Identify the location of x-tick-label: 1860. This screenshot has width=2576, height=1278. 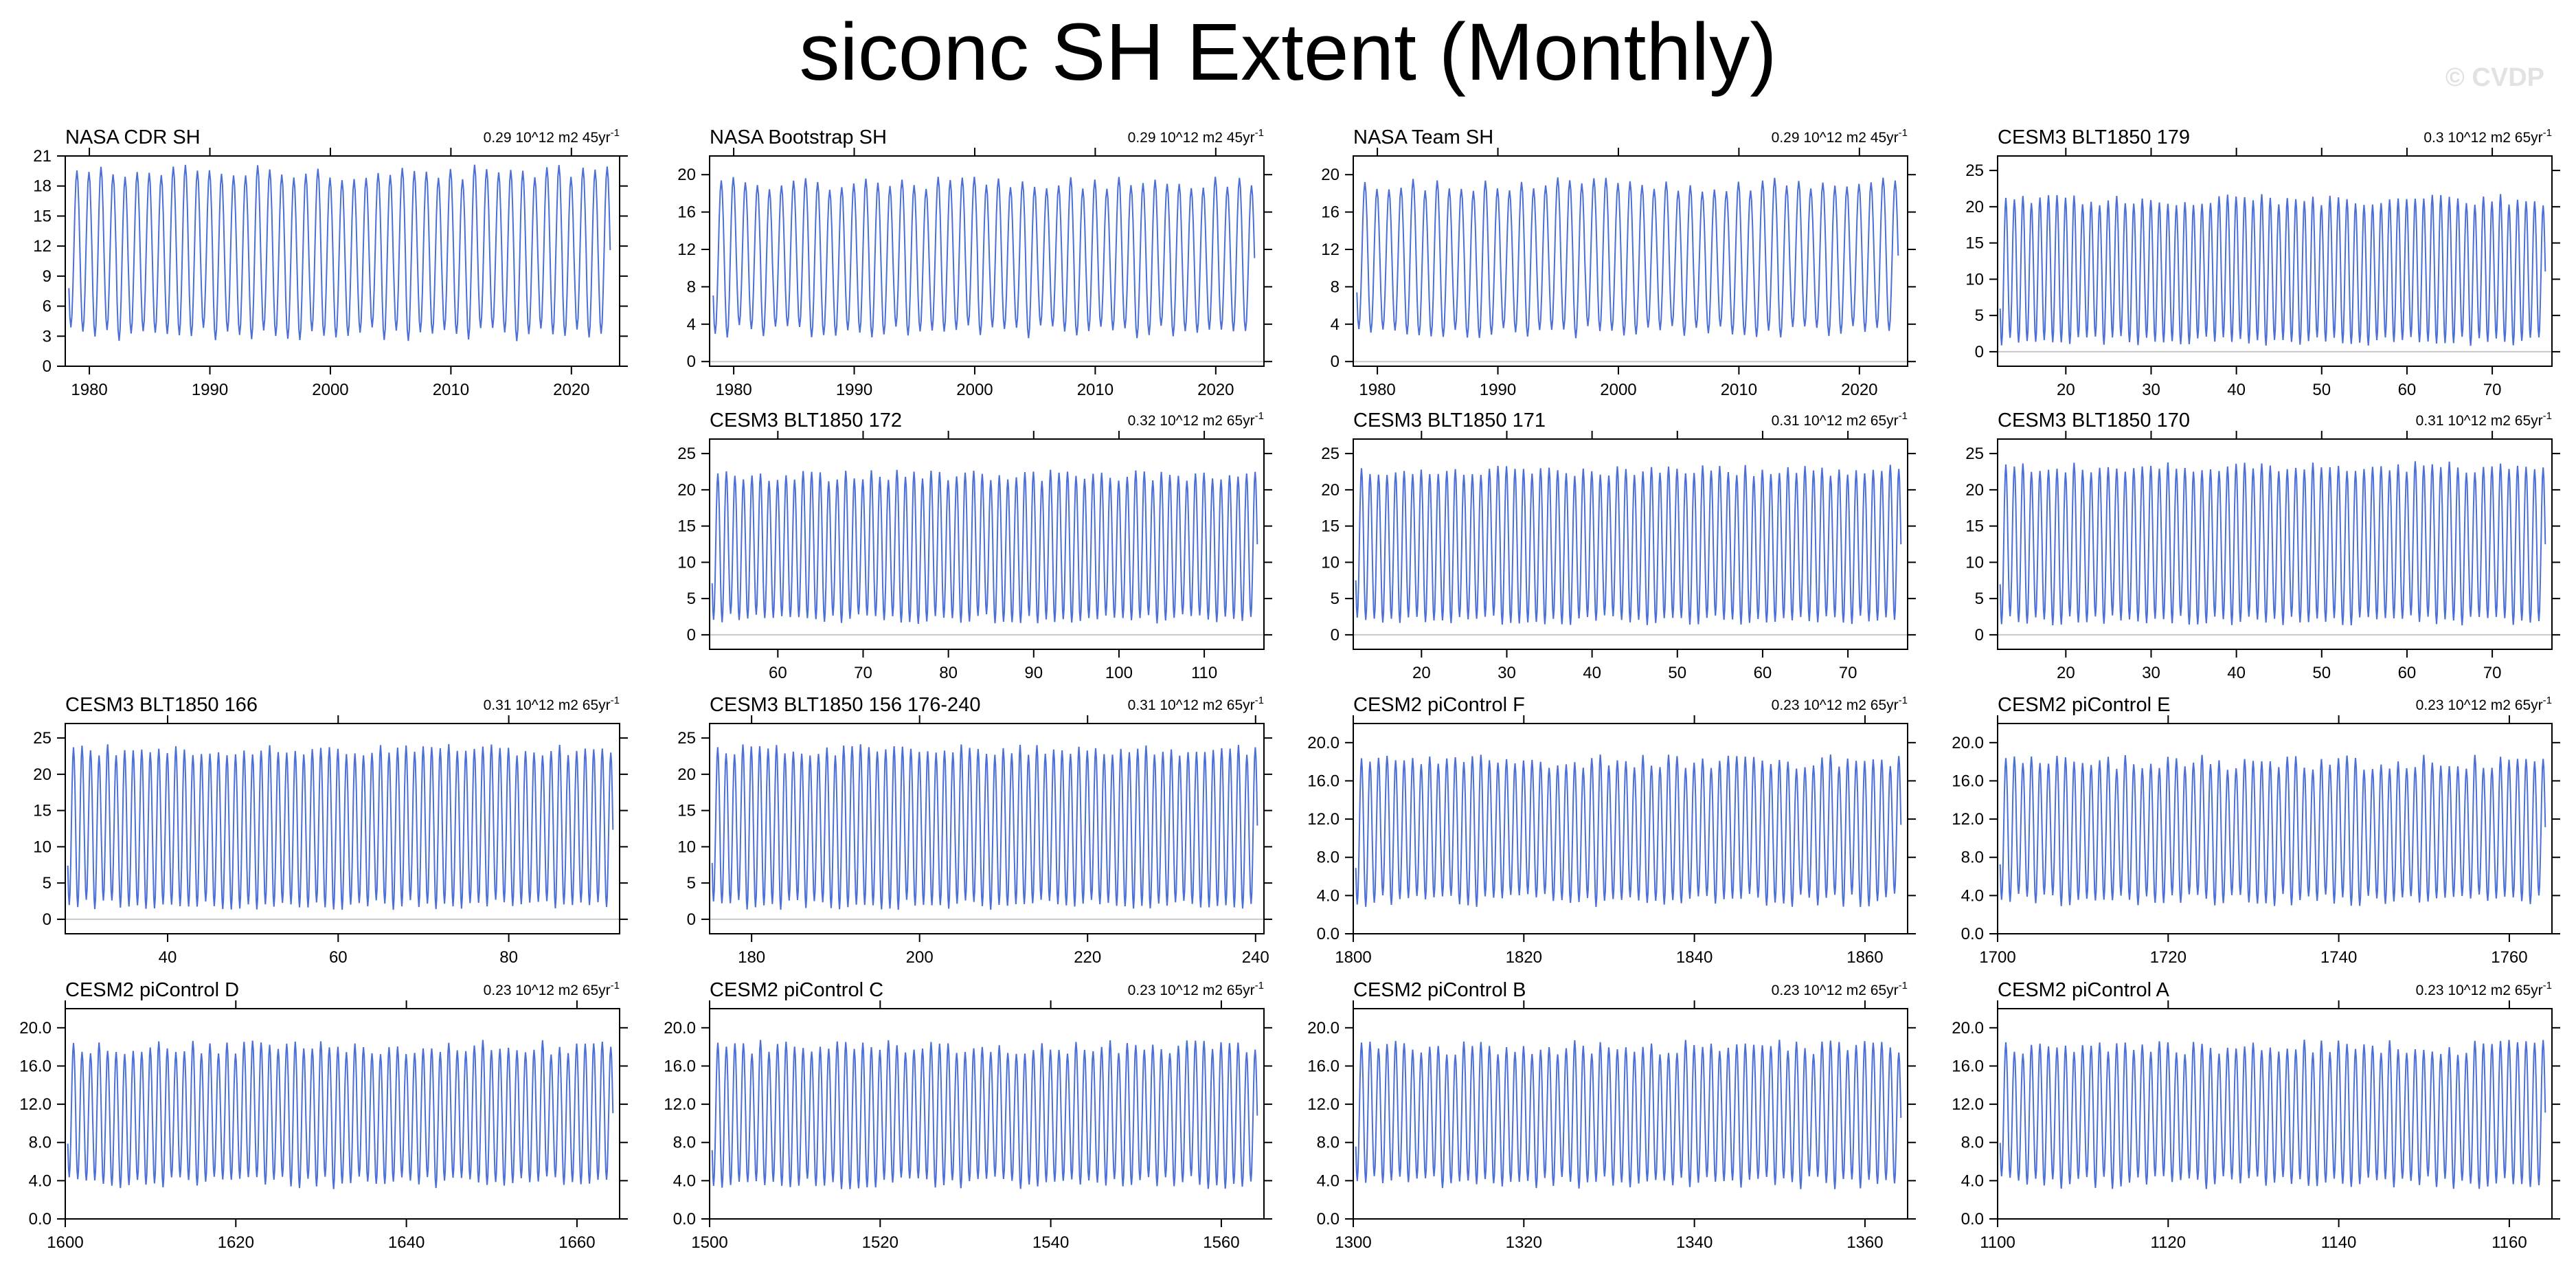
(1864, 957).